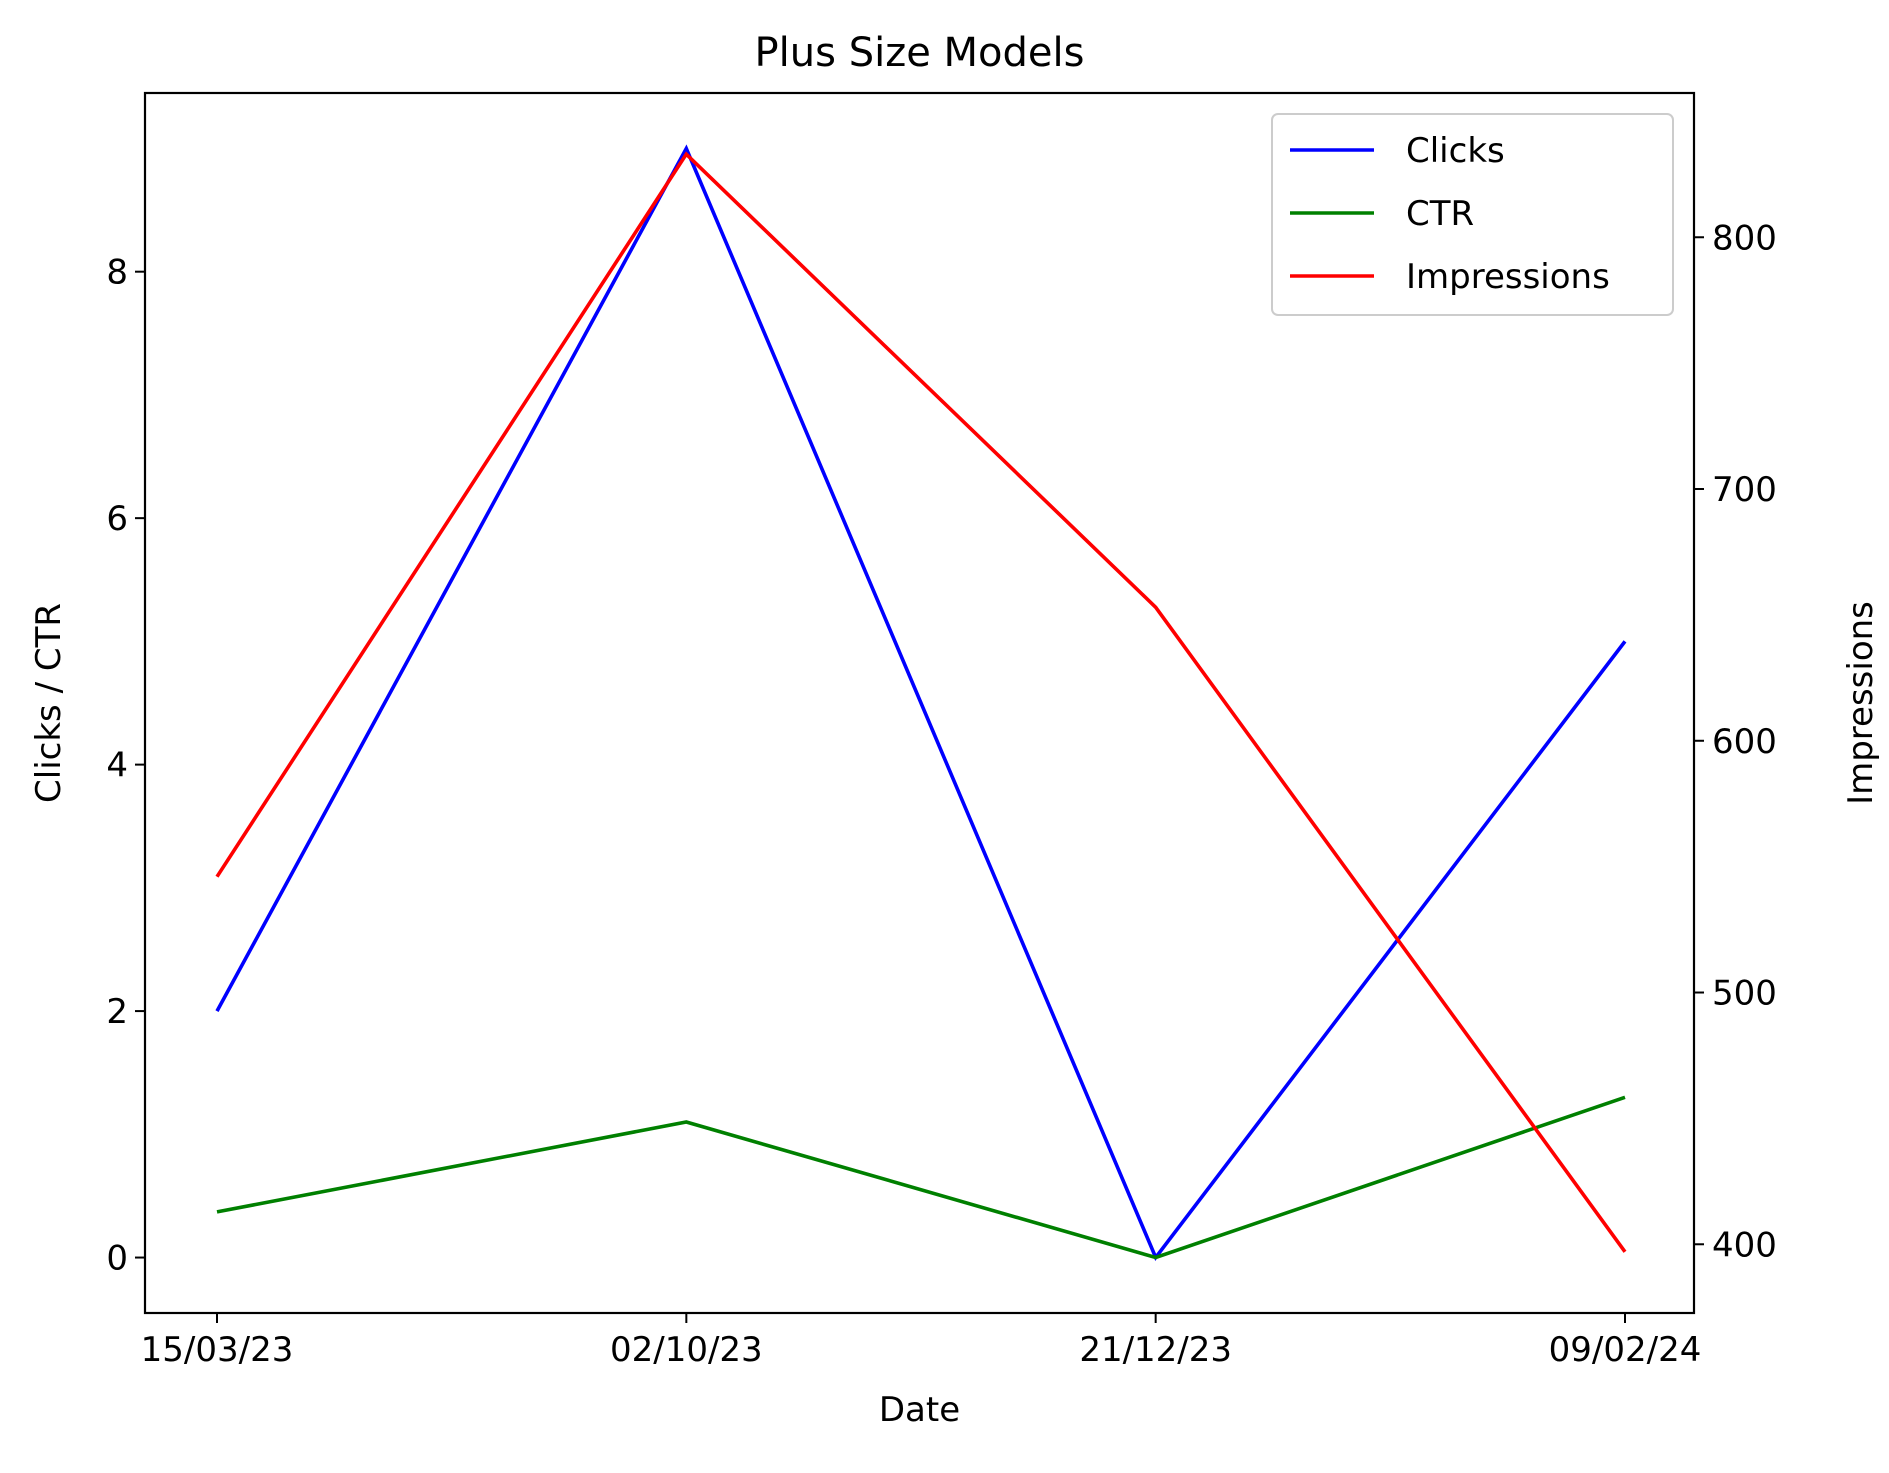 The height and width of the screenshot is (1473, 1889). What do you see at coordinates (921, 1177) in the screenshot?
I see `series-line-ctr` at bounding box center [921, 1177].